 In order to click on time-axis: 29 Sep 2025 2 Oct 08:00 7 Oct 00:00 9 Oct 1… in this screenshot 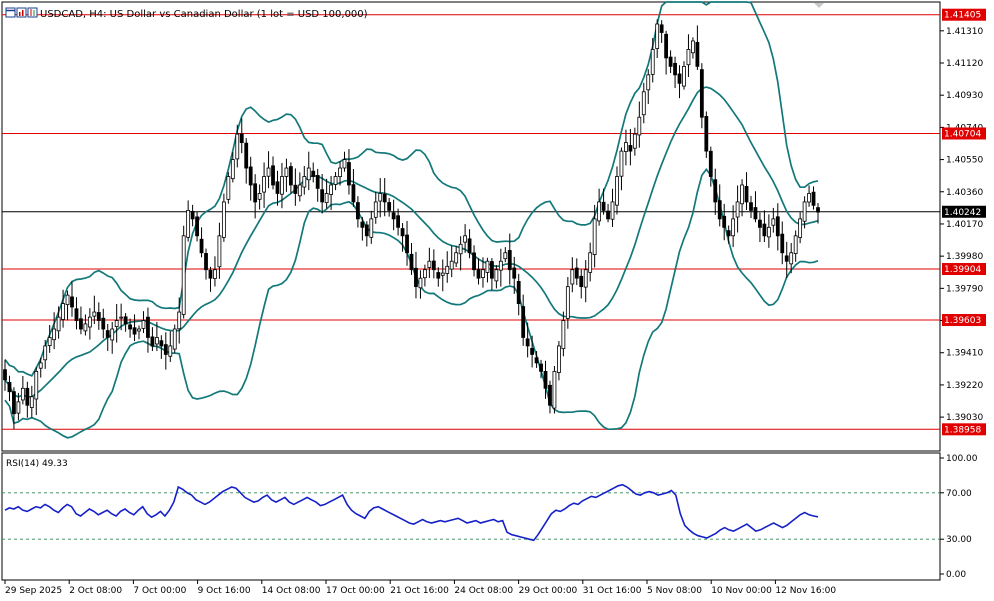, I will do `click(420, 588)`.